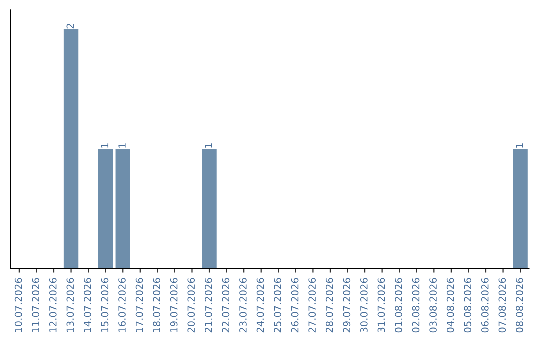  I want to click on x-tick-label: 24.07.2026, so click(260, 305).